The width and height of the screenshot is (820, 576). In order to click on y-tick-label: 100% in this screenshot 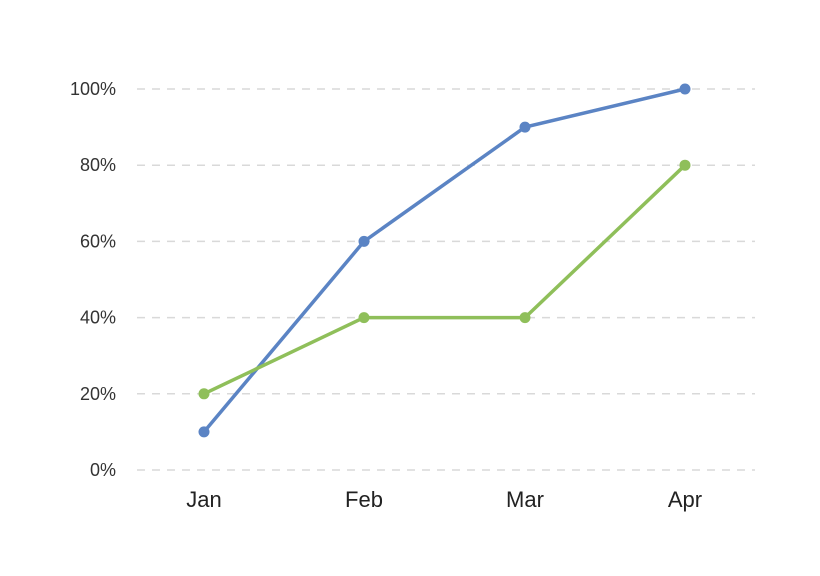, I will do `click(93, 89)`.